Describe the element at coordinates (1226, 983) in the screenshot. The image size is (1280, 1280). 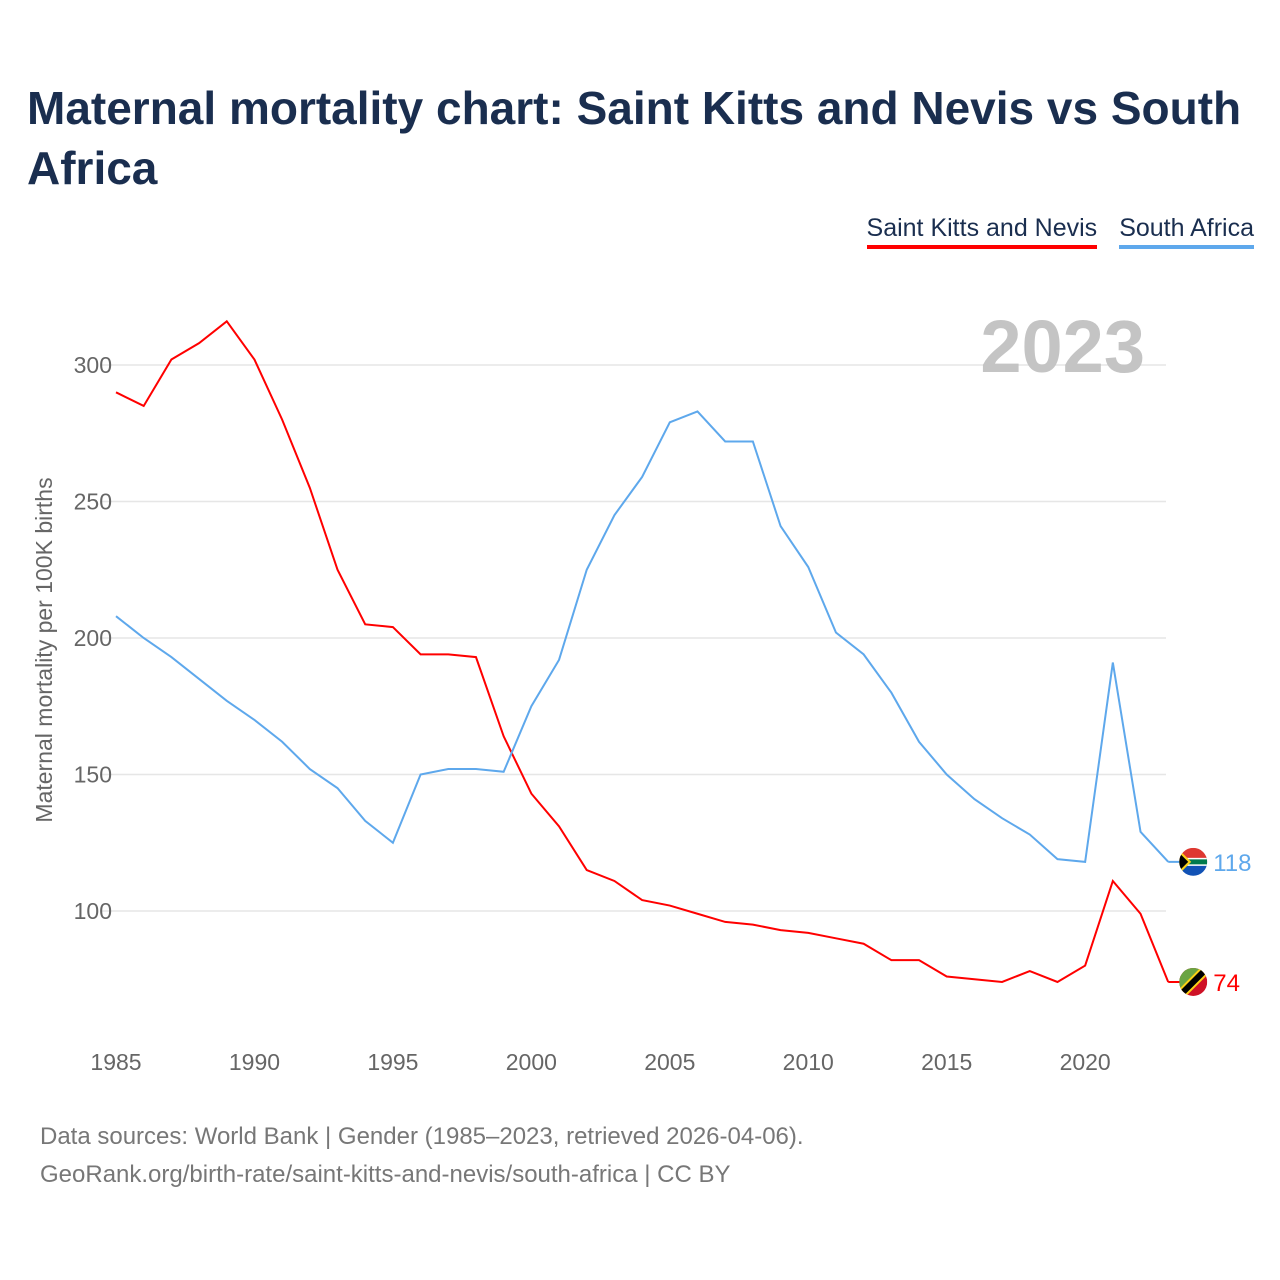
I see `end-value-label-saint-kitts-and-nevis: 74` at that location.